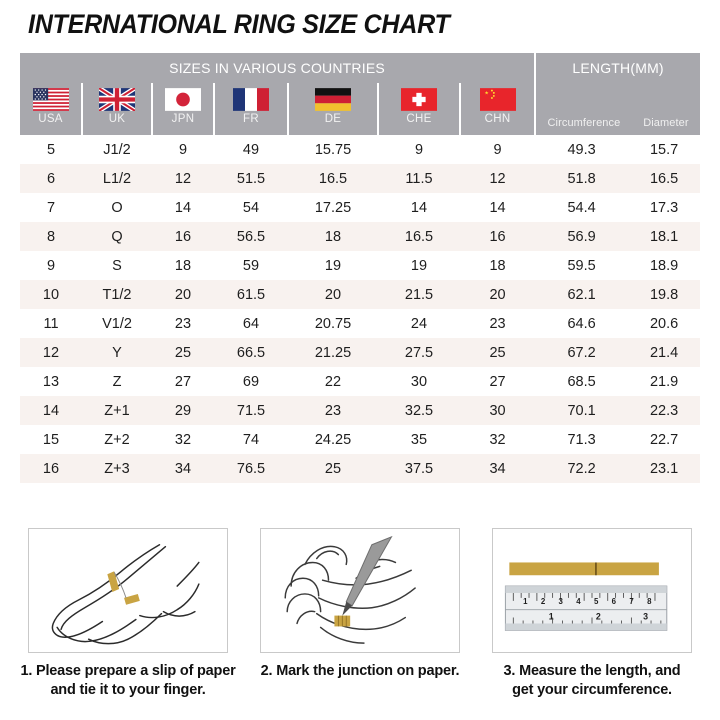 The width and height of the screenshot is (720, 720). Describe the element at coordinates (582, 410) in the screenshot. I see `table-cell: 70.1` at that location.